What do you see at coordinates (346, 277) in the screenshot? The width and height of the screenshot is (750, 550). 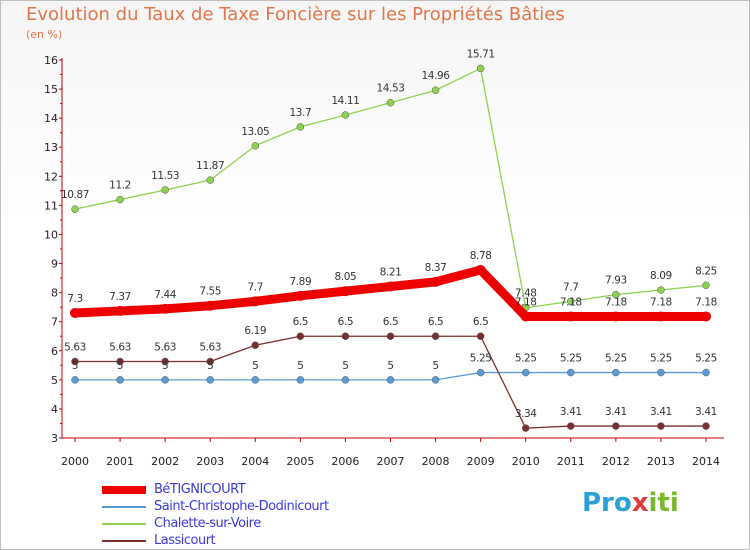 I see `data-label: 8.05` at bounding box center [346, 277].